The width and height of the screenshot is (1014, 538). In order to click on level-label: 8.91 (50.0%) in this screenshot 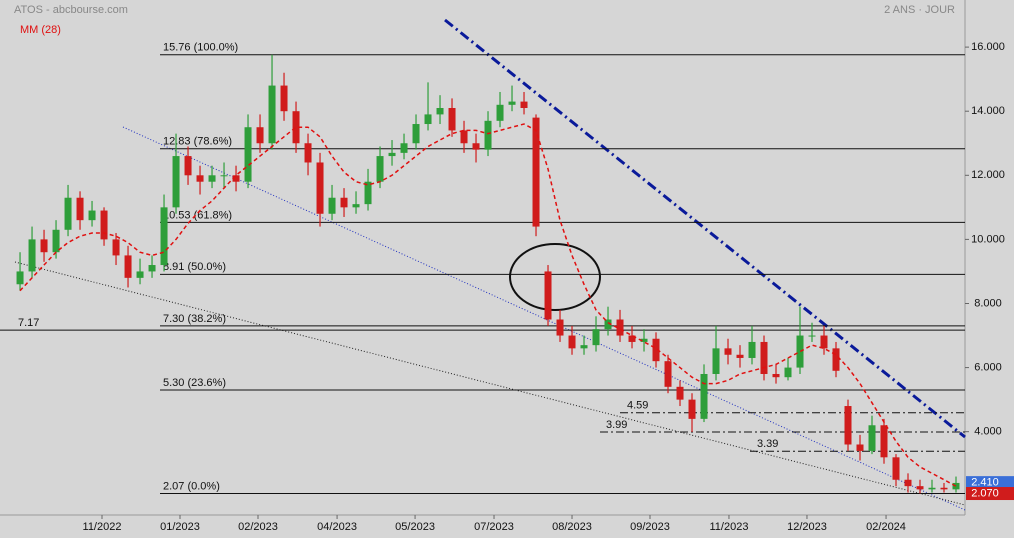, I will do `click(194, 267)`.